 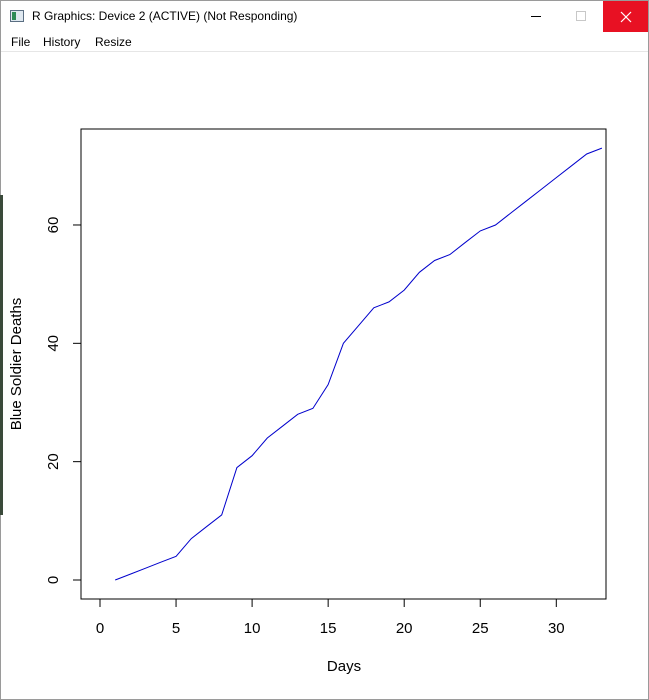 I want to click on x-tick-label: 30, so click(x=556, y=628).